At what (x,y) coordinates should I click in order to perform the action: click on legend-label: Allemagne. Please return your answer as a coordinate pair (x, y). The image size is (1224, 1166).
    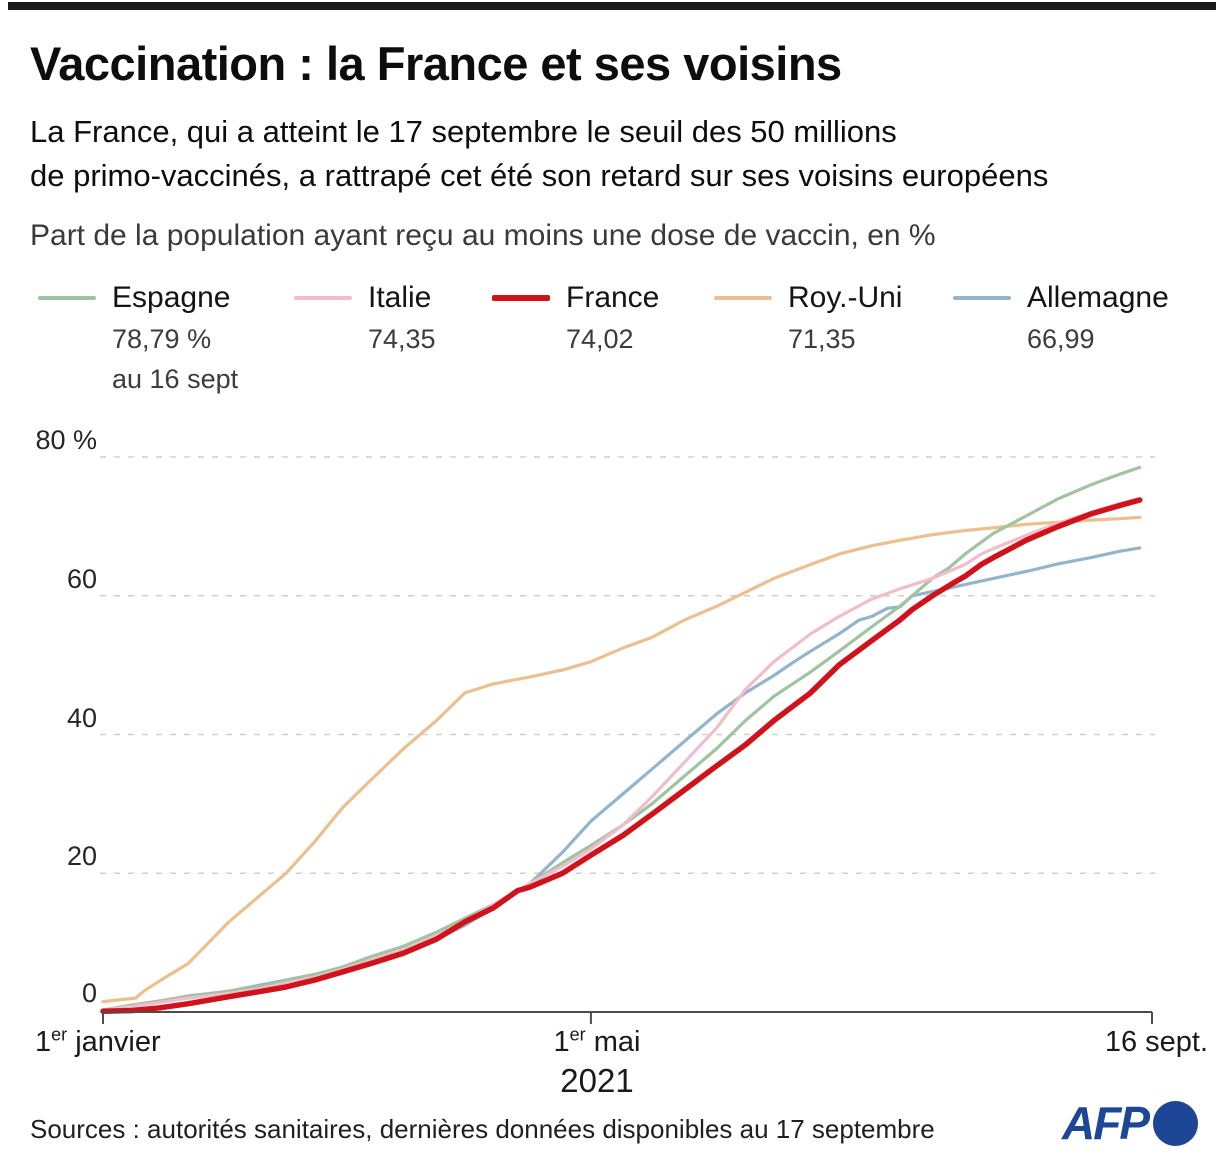
    Looking at the image, I should click on (1098, 297).